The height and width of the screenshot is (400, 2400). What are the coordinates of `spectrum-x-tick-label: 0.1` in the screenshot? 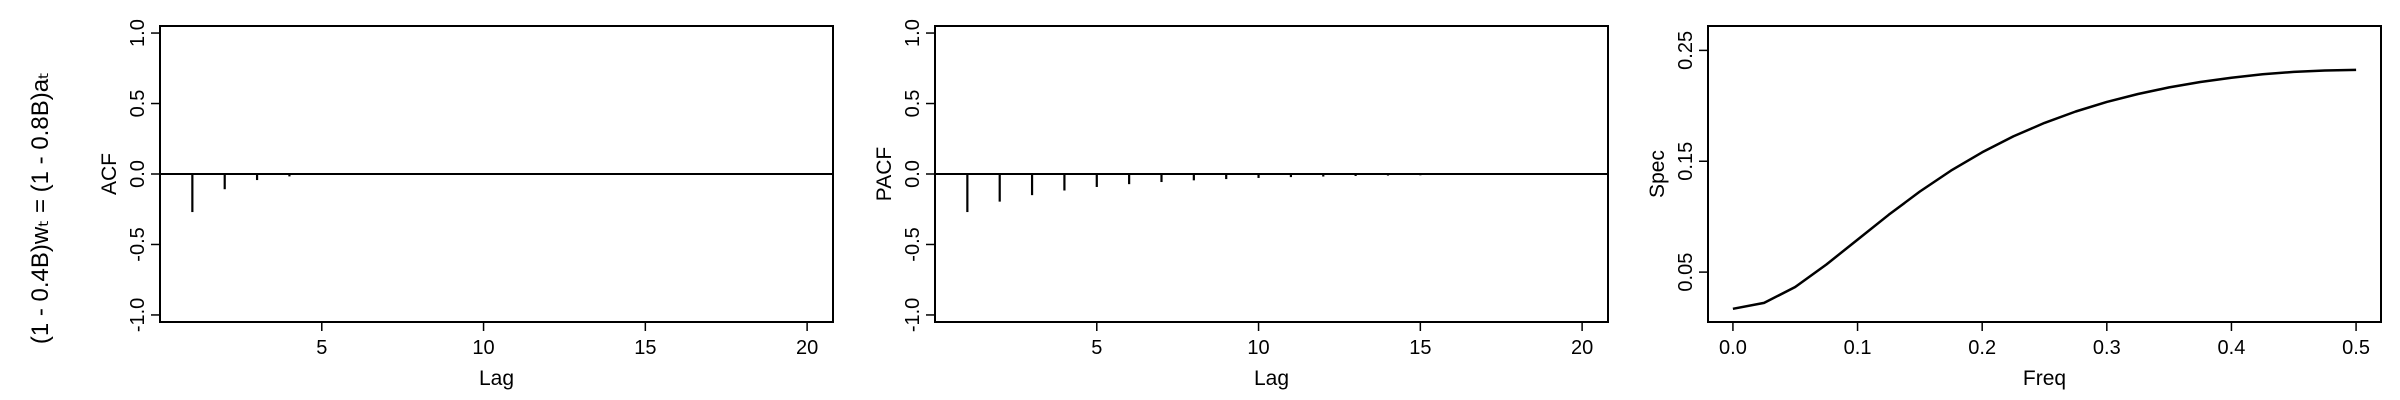 It's located at (1858, 348).